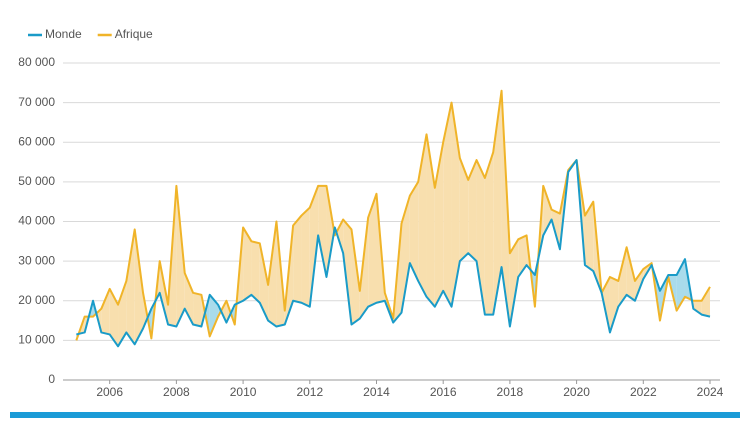 This screenshot has height=430, width=750. I want to click on y-tick-label: 50 000, so click(36, 181).